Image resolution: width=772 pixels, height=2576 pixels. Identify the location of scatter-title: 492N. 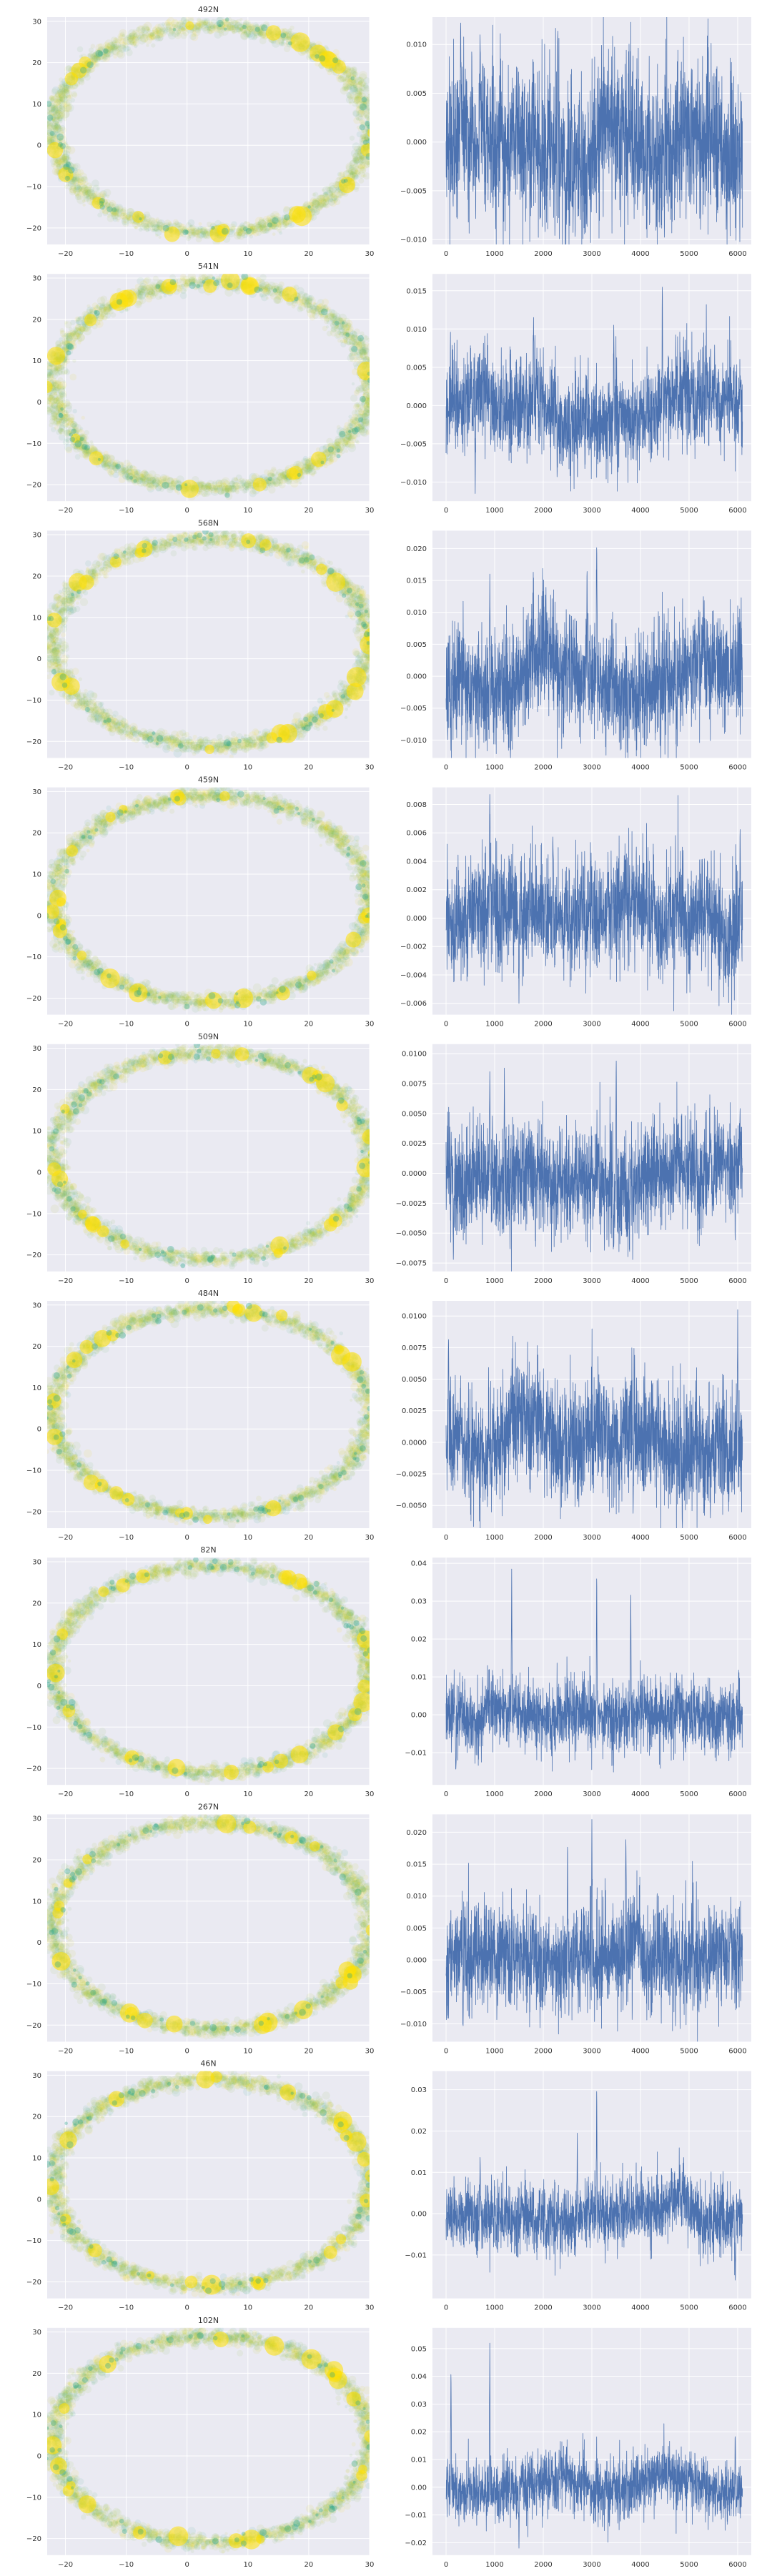
(209, 9).